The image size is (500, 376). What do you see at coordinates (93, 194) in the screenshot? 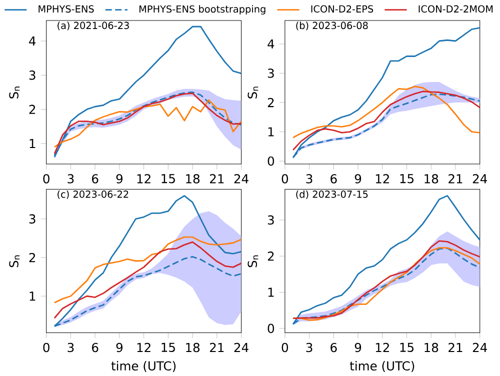
I see `chart-title: (c) 2023-06-22` at bounding box center [93, 194].